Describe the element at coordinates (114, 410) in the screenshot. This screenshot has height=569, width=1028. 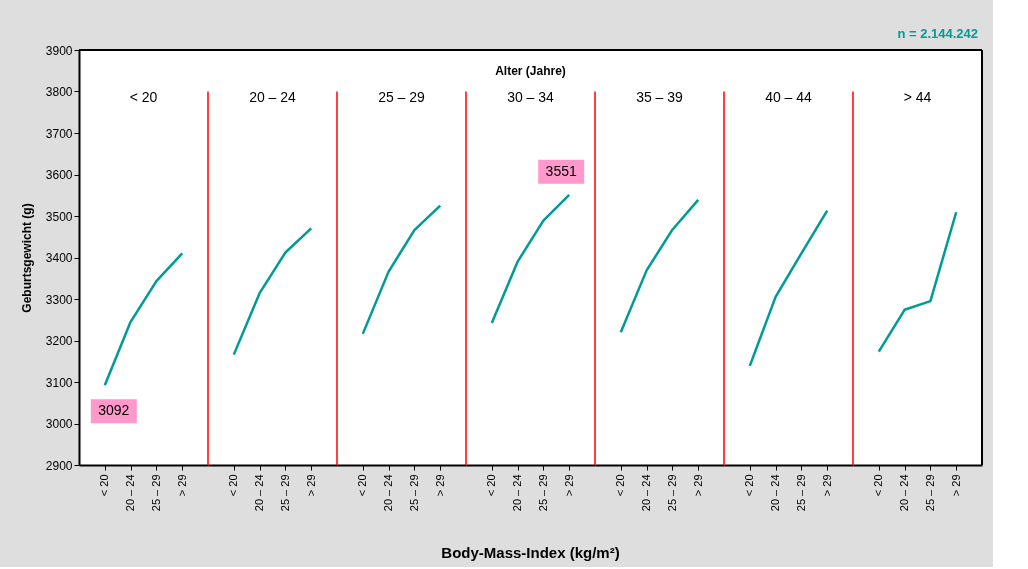
I see `annotation: 3092` at that location.